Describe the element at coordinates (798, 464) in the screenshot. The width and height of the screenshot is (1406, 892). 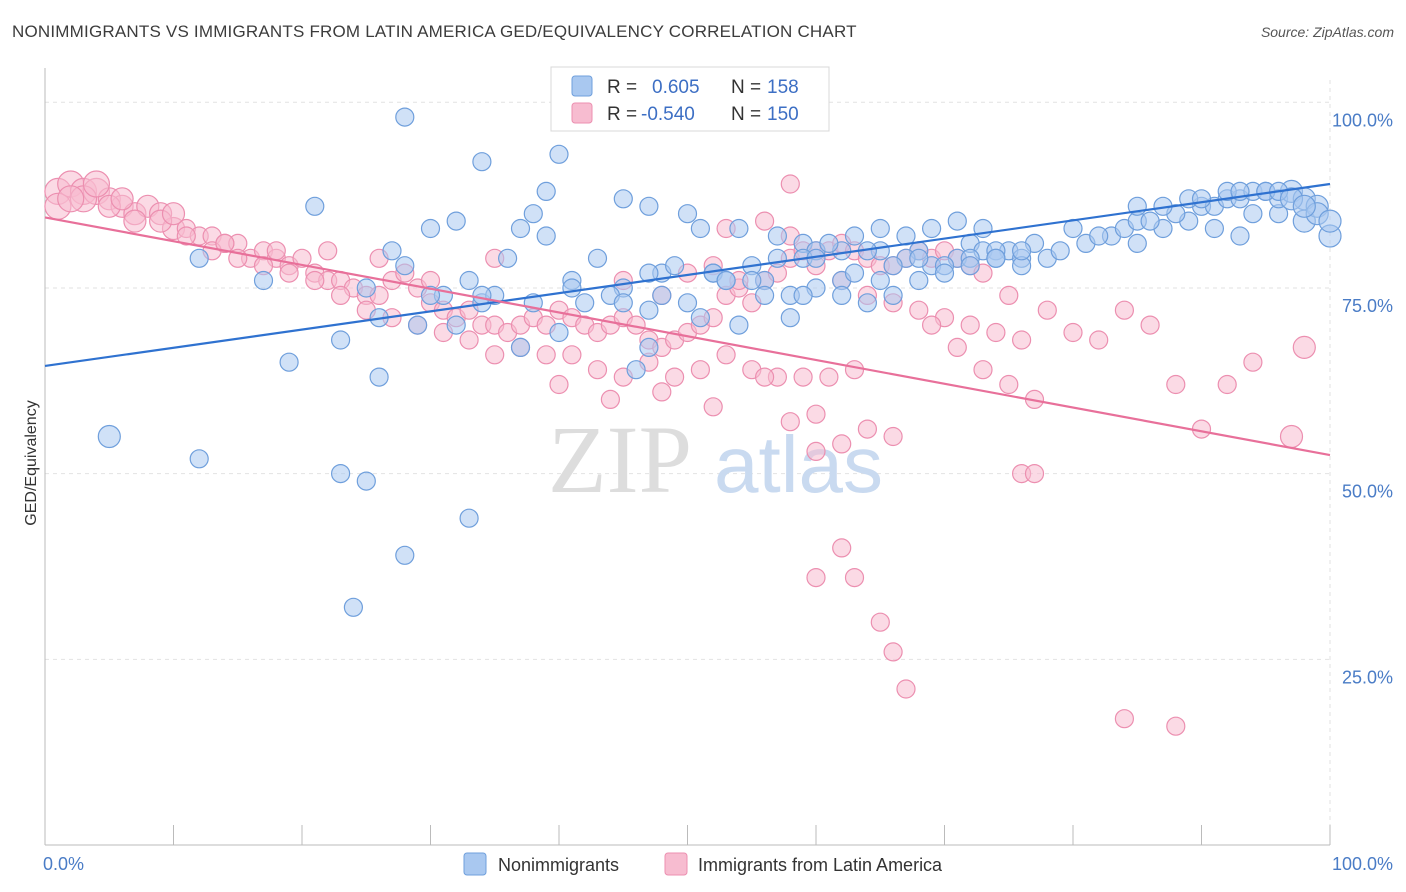
I see `watermark-atlas: atlas` at that location.